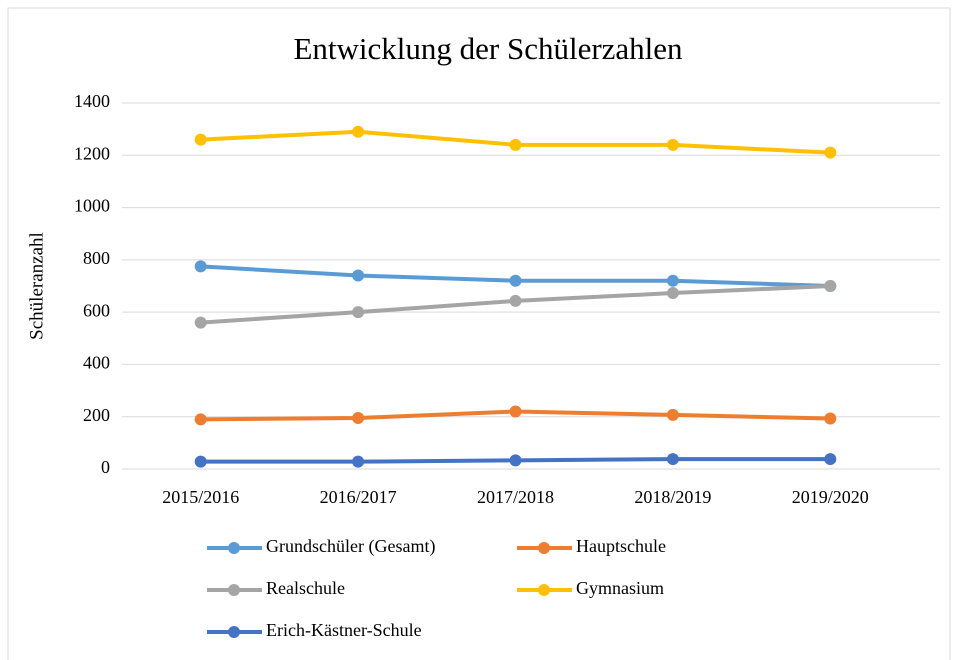  Describe the element at coordinates (92, 153) in the screenshot. I see `y-tick-label: 1200` at that location.